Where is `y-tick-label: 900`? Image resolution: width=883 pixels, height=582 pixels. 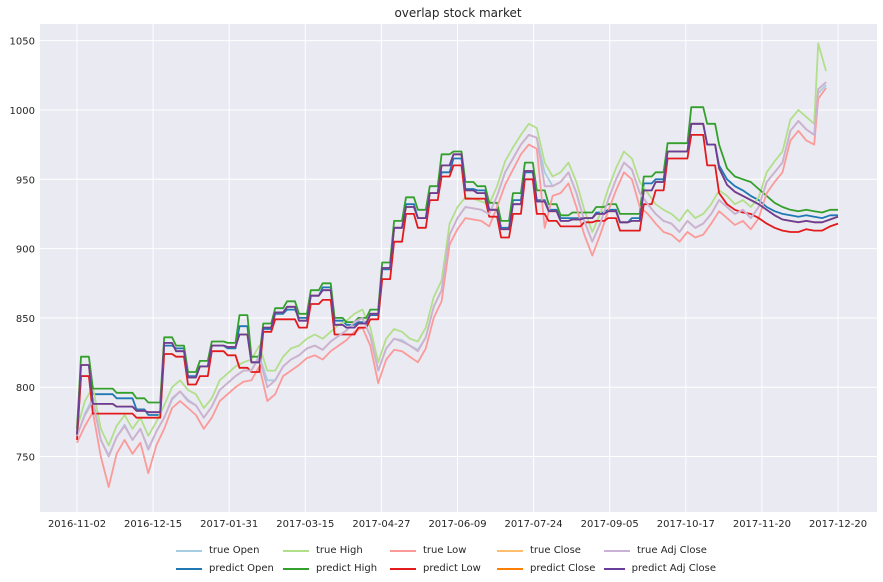 y-tick-label: 900 is located at coordinates (25, 250).